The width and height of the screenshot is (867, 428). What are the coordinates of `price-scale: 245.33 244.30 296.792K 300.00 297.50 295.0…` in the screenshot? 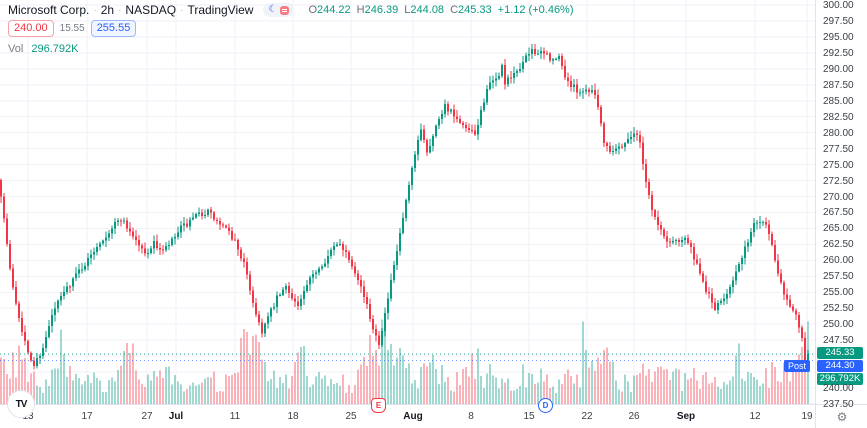 It's located at (841, 205).